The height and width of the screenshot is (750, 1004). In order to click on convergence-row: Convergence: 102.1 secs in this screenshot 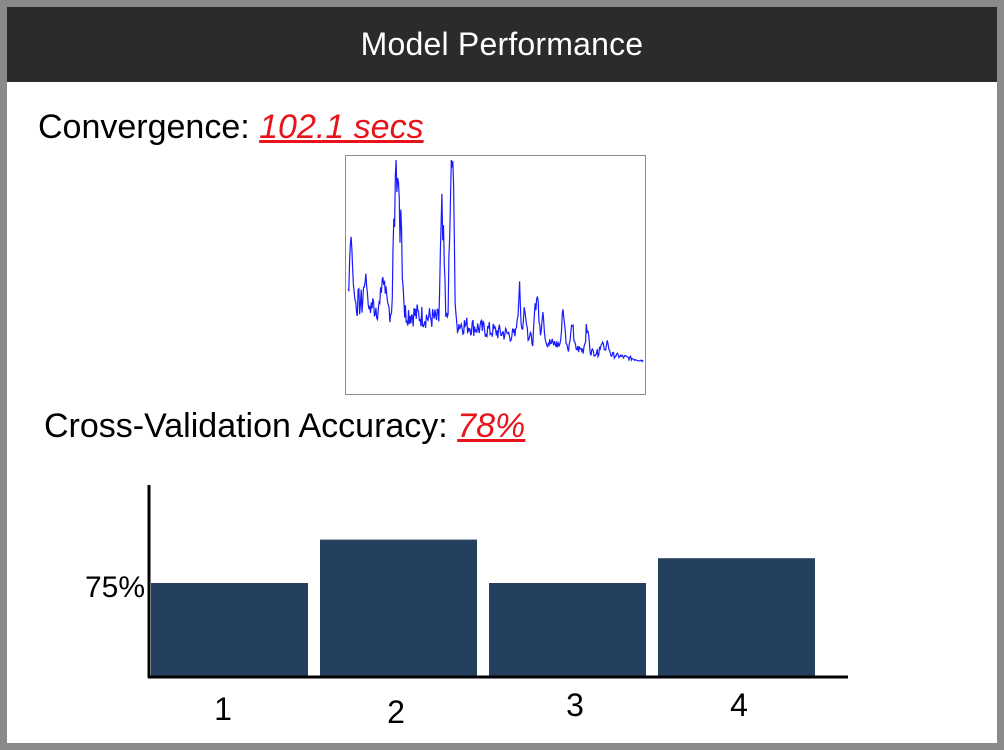, I will do `click(231, 127)`.